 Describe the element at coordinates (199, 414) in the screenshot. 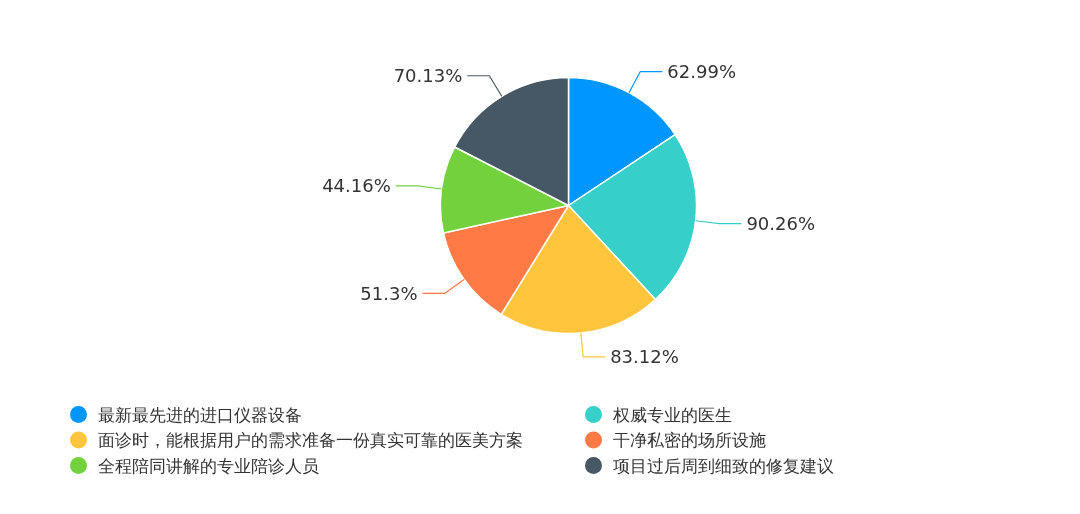

I see `legend-label: 最新最先进的进口仪器设备` at that location.